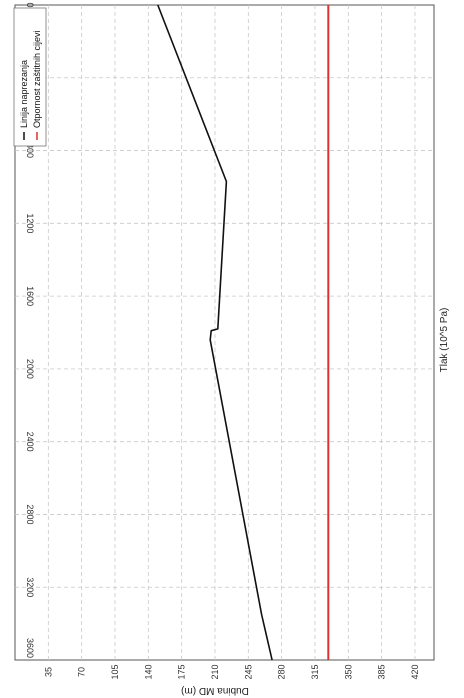 The image size is (464, 698). I want to click on tick-label-pressure: 280, so click(282, 671).